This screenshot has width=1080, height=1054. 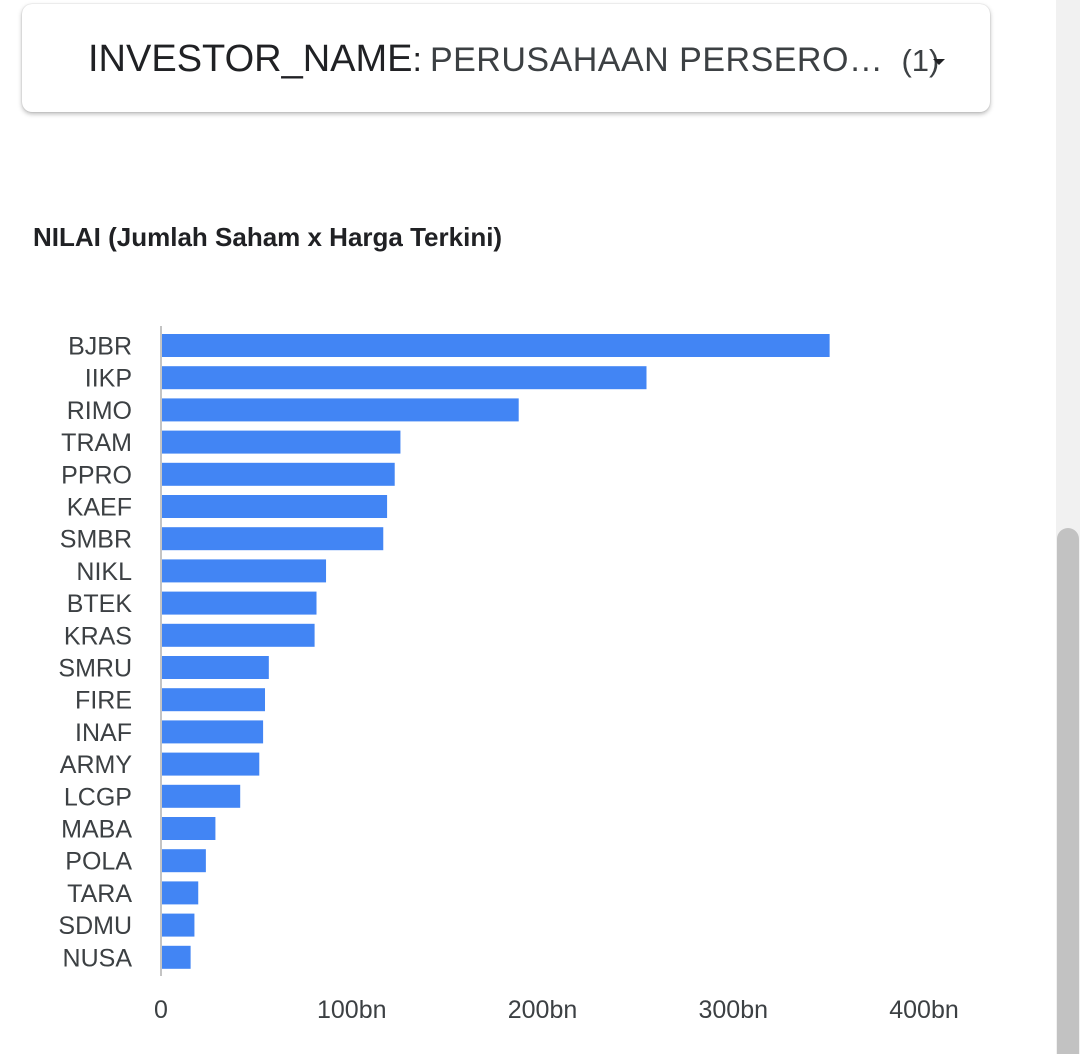 I want to click on dropdown-arrow-icon, so click(x=939, y=62).